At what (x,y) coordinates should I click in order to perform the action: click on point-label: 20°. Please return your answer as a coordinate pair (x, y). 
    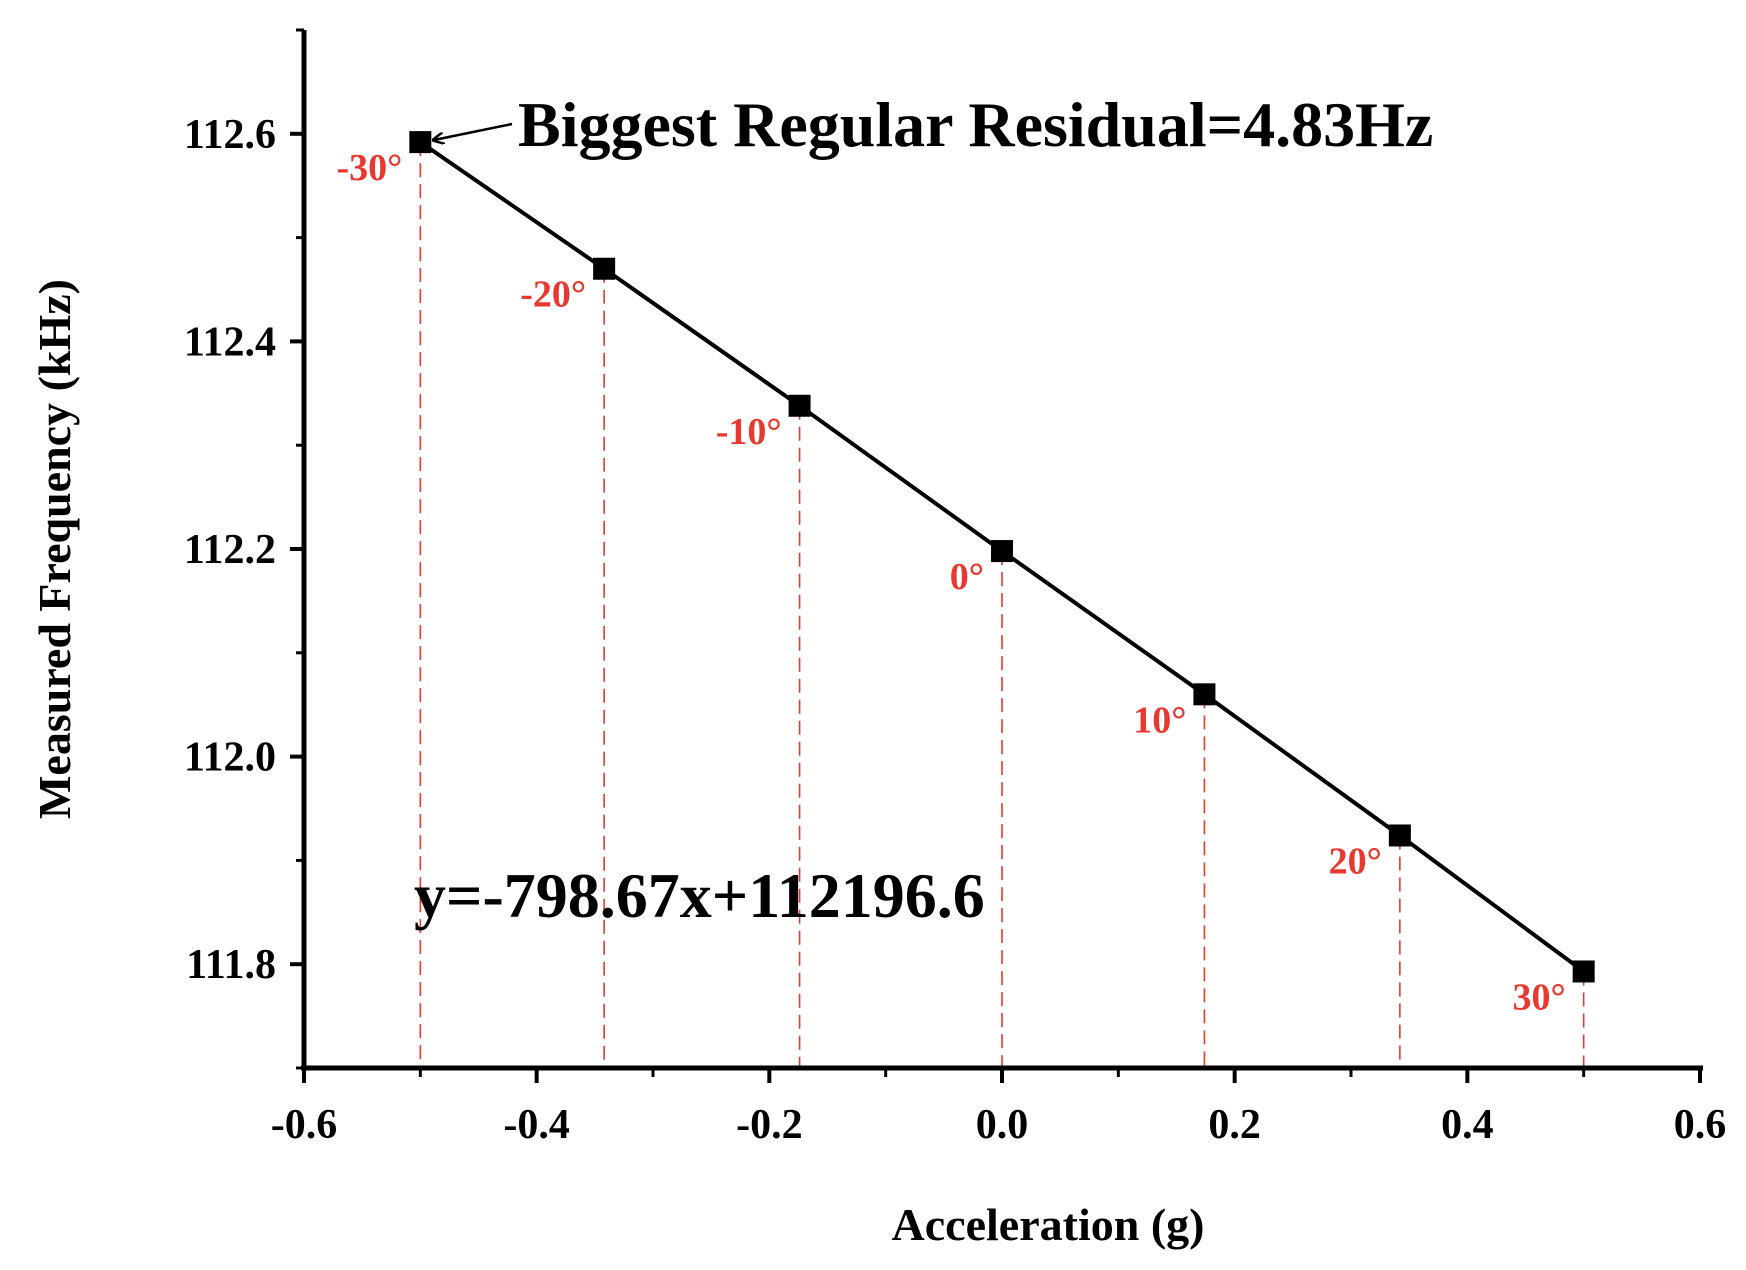
    Looking at the image, I should click on (1355, 861).